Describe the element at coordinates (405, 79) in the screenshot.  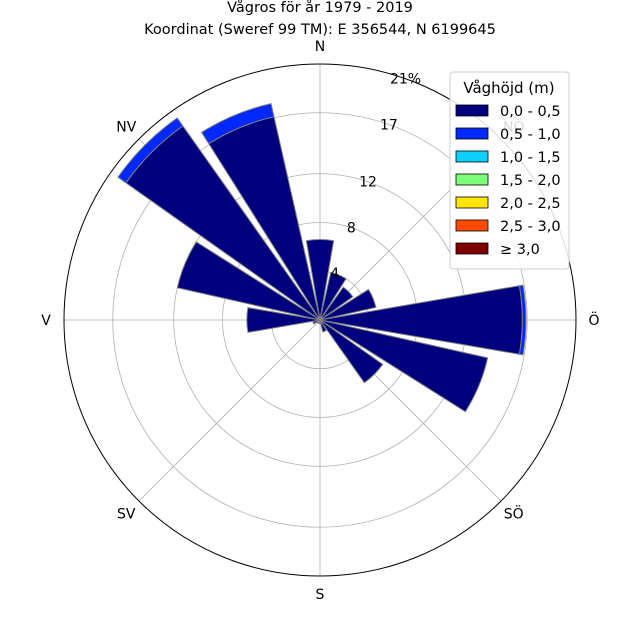
I see `radial-tick-label: 21%` at that location.